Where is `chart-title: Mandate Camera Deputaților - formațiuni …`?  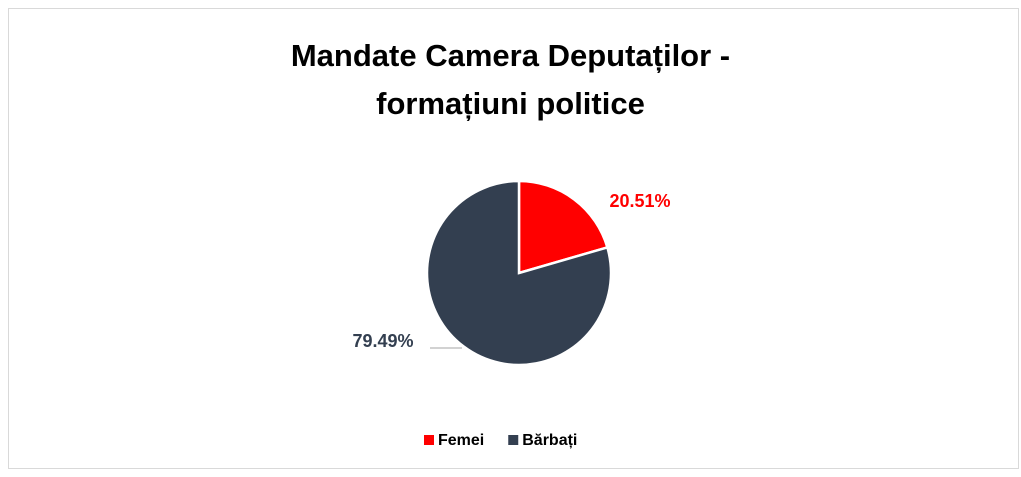 chart-title: Mandate Camera Deputaților - formațiuni … is located at coordinates (510, 79).